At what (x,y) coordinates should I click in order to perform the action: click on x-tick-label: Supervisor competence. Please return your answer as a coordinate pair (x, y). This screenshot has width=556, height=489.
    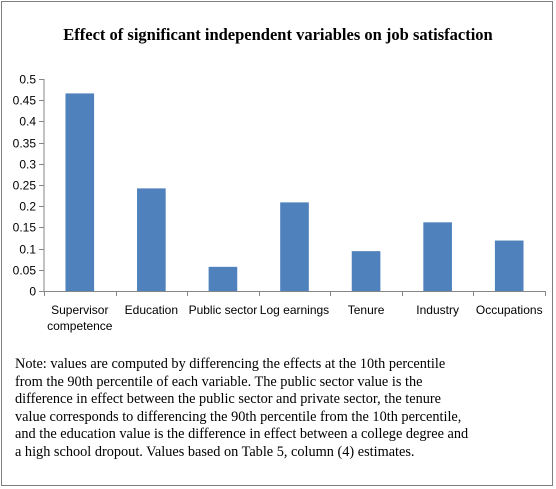
    Looking at the image, I should click on (80, 318).